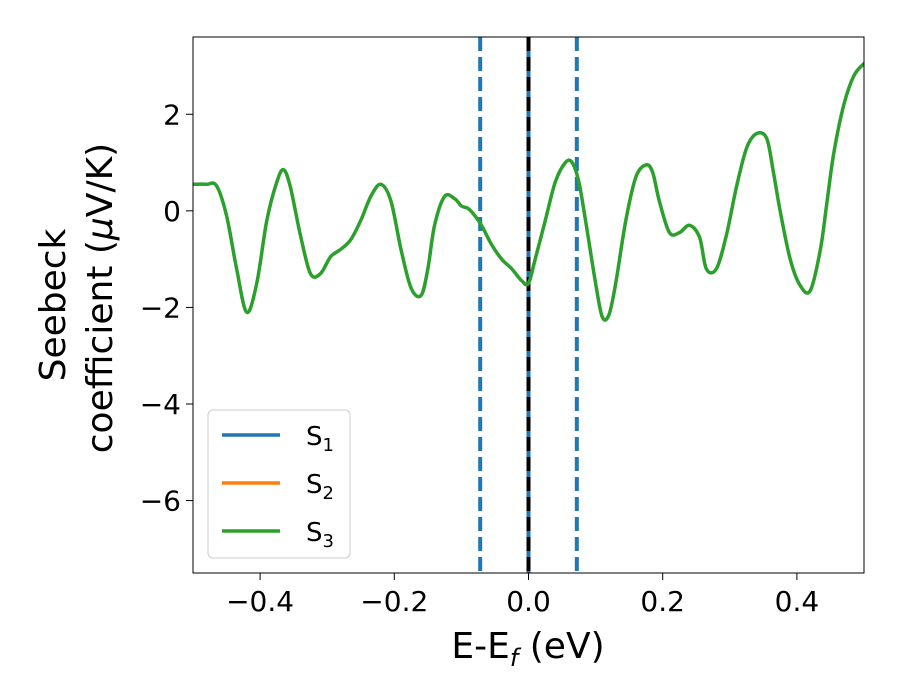  I want to click on legend-label-s2: S2, so click(320, 487).